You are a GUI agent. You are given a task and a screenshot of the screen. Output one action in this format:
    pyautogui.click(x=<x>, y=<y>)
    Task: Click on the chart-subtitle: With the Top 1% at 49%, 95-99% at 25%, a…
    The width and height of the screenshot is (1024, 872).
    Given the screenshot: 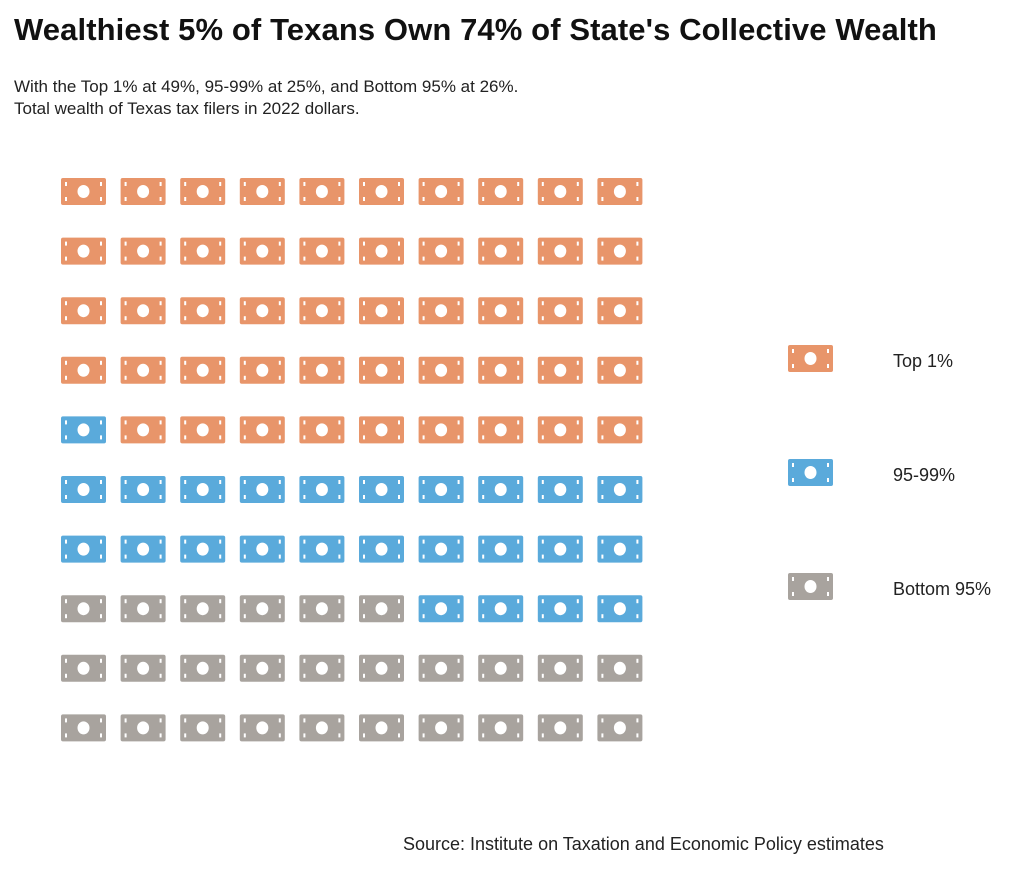 What is the action you would take?
    pyautogui.click(x=266, y=98)
    